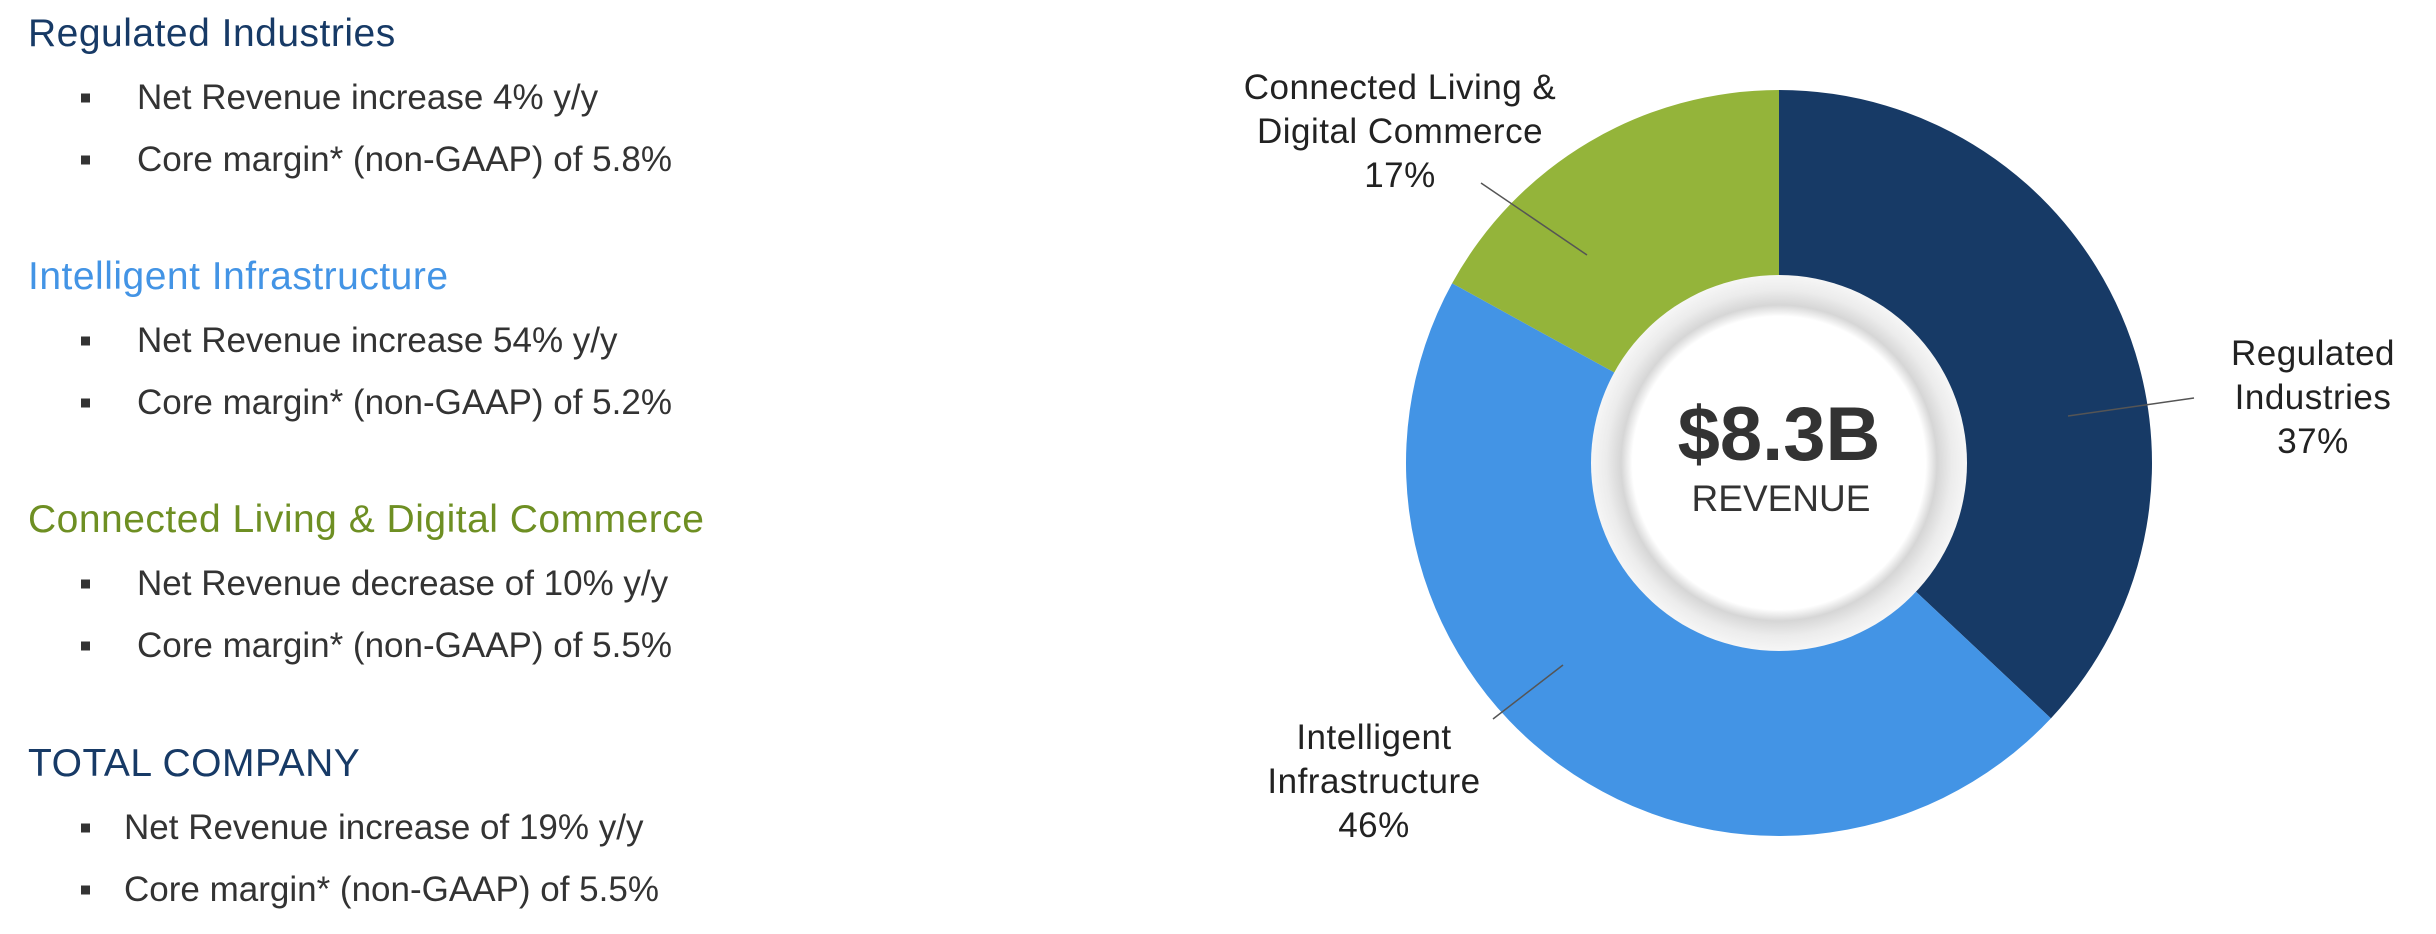 Image resolution: width=2436 pixels, height=934 pixels. What do you see at coordinates (238, 276) in the screenshot?
I see `section-title: Intelligent Infrastructure` at bounding box center [238, 276].